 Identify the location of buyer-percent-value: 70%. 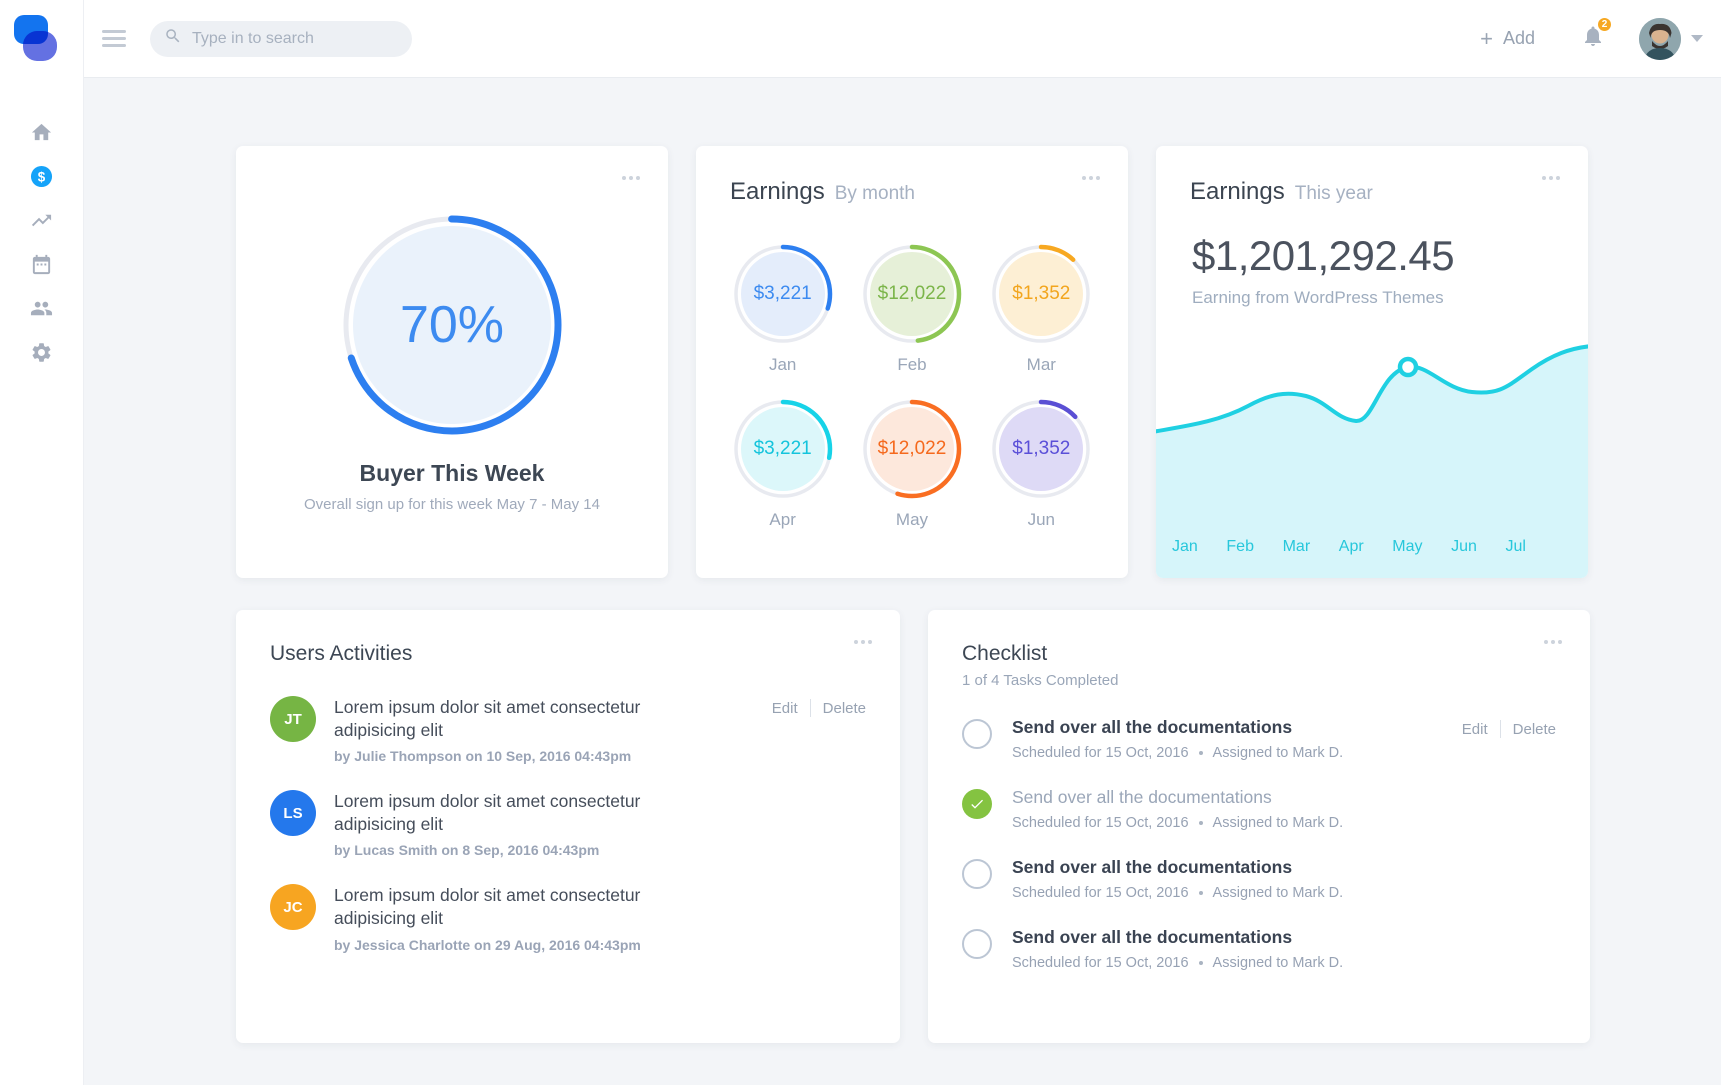
(452, 325).